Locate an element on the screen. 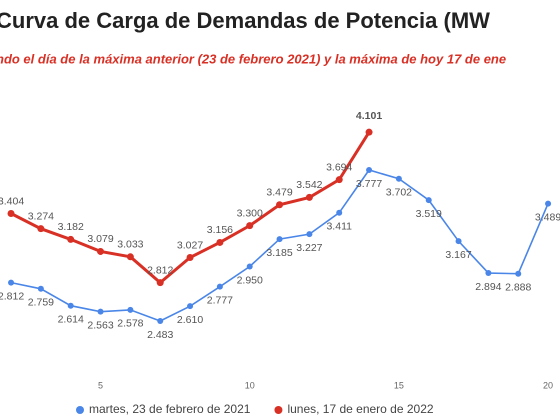  value-label: 3.542 is located at coordinates (309, 185).